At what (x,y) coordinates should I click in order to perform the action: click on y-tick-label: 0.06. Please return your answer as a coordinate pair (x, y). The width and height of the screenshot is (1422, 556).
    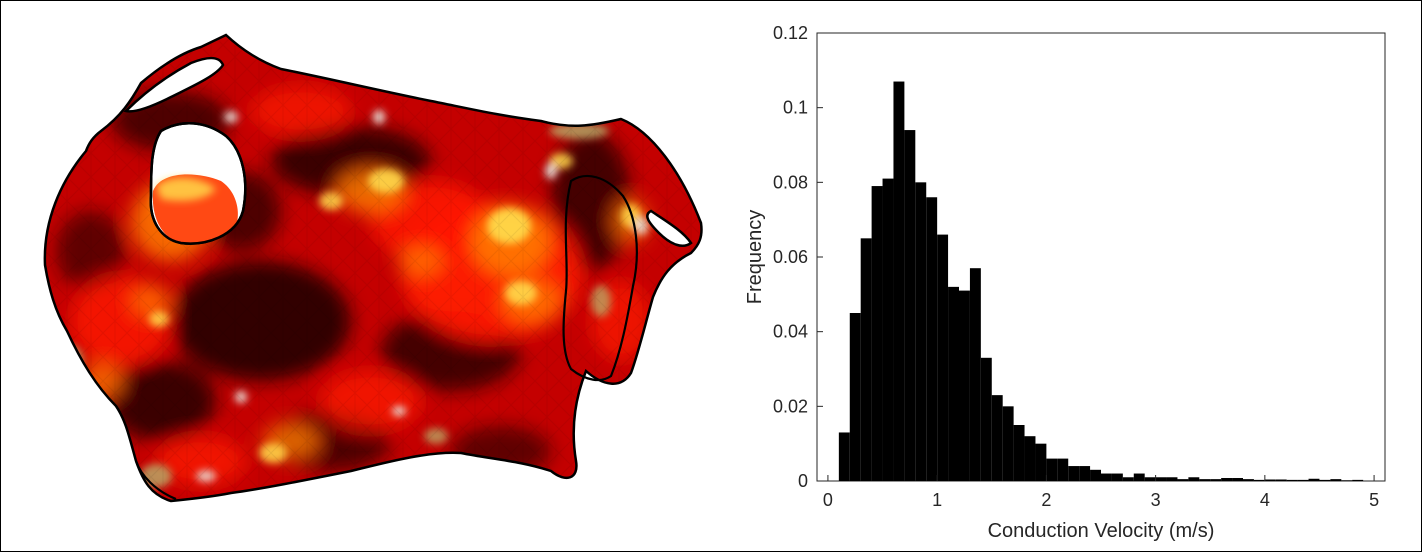
    Looking at the image, I should click on (790, 257).